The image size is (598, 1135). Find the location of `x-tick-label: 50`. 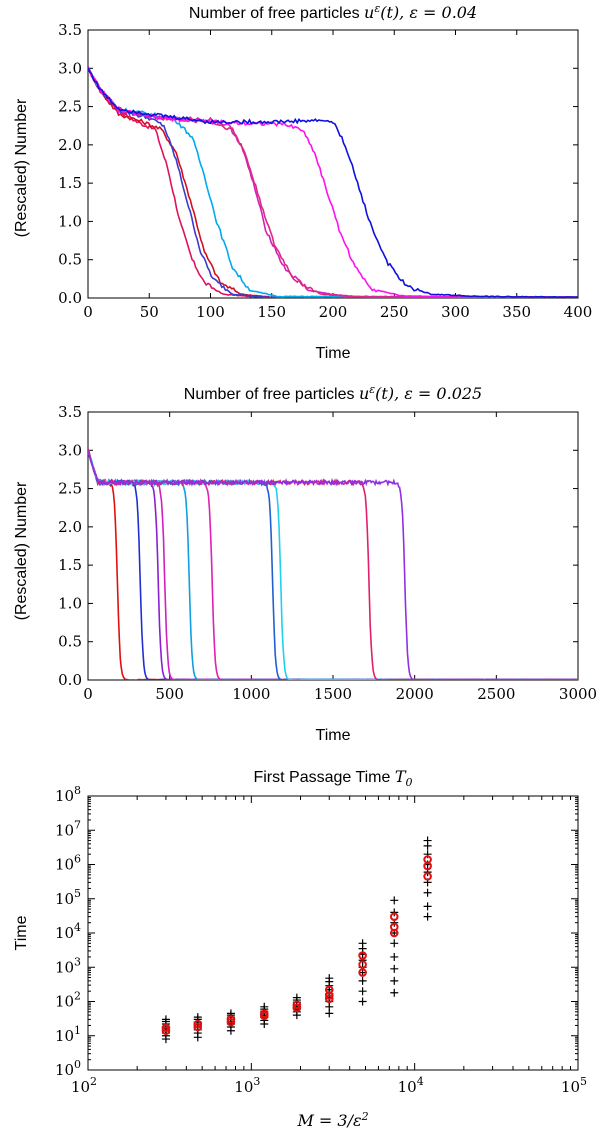

x-tick-label: 50 is located at coordinates (149, 312).